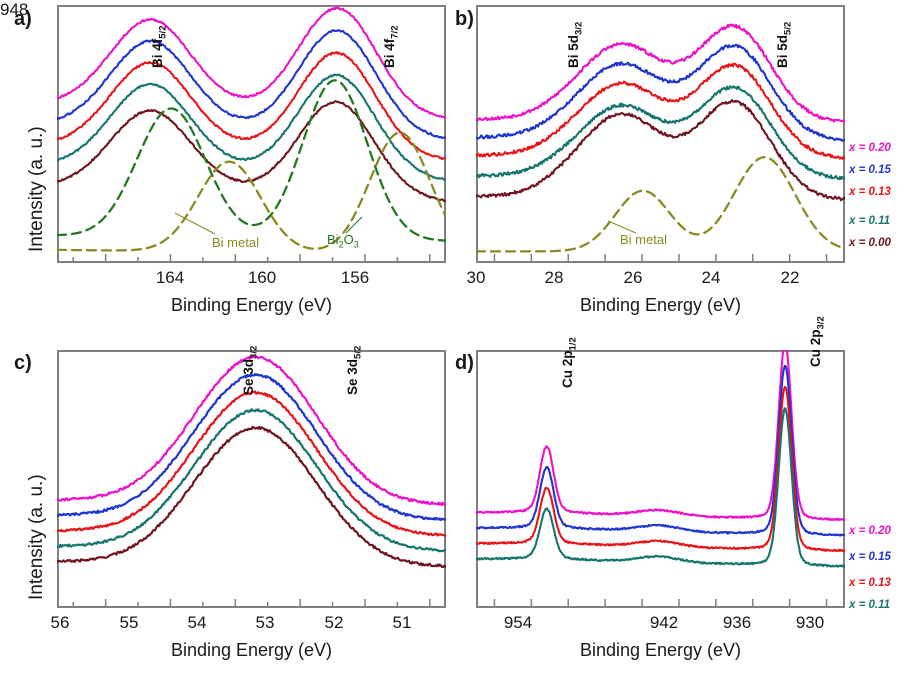  What do you see at coordinates (343, 241) in the screenshot?
I see `panel-a-annot-bi2o3: Bi2O3` at bounding box center [343, 241].